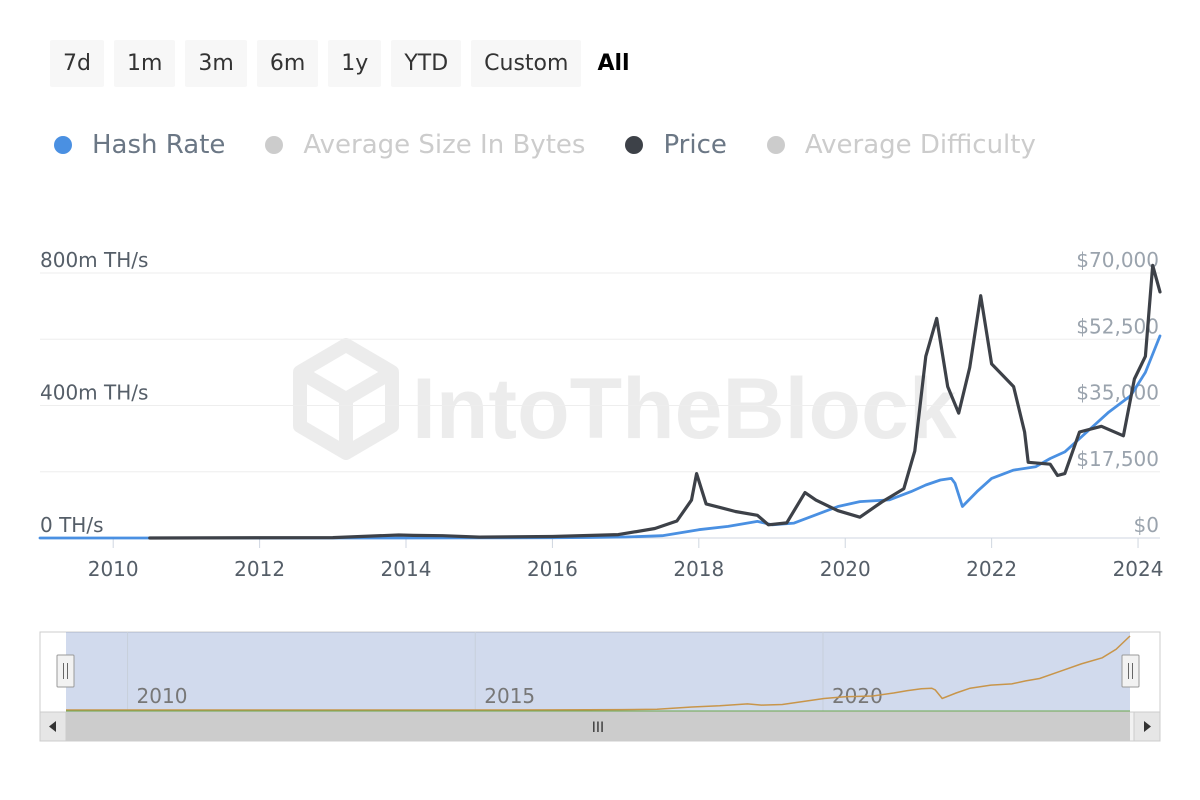 The width and height of the screenshot is (1200, 800). What do you see at coordinates (1117, 459) in the screenshot?
I see `y-right-tick-label: $17,500` at bounding box center [1117, 459].